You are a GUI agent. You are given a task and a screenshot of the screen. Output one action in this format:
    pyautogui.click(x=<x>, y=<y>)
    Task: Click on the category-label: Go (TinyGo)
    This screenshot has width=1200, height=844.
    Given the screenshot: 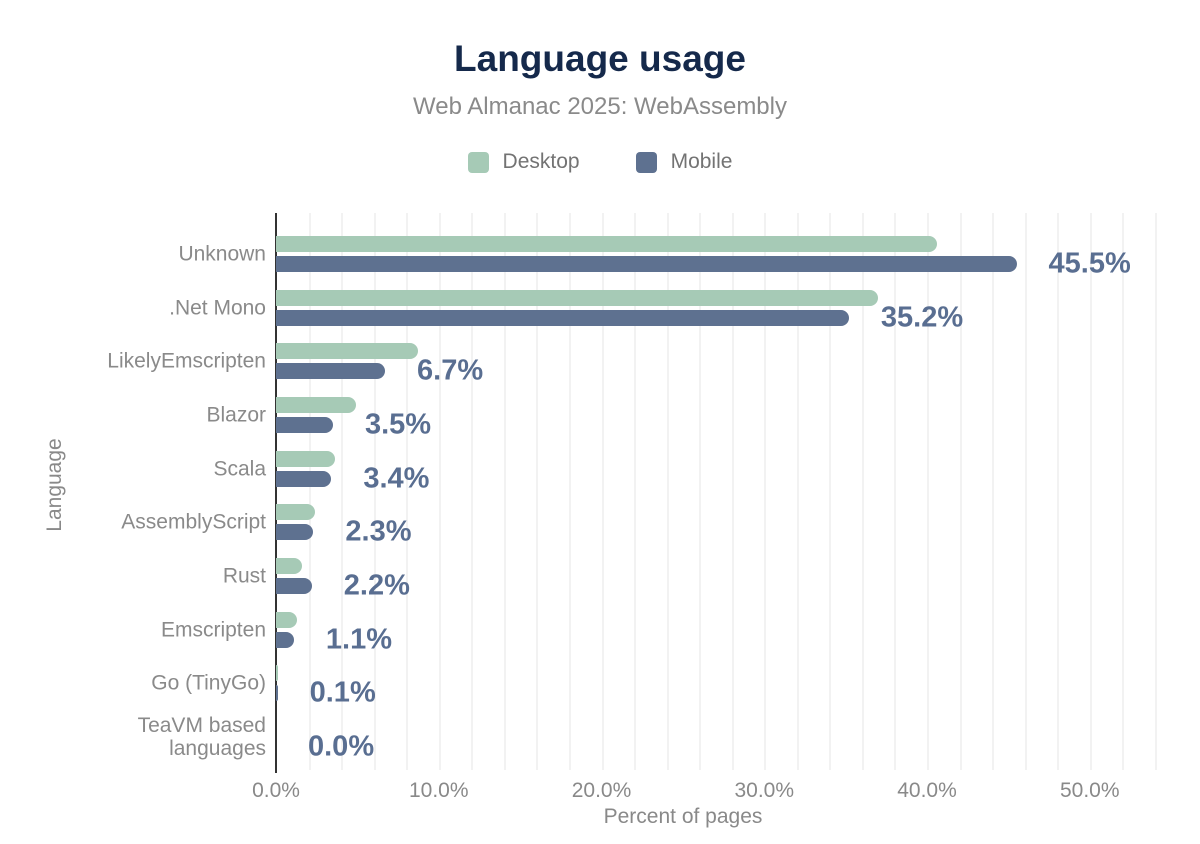 What is the action you would take?
    pyautogui.click(x=208, y=683)
    